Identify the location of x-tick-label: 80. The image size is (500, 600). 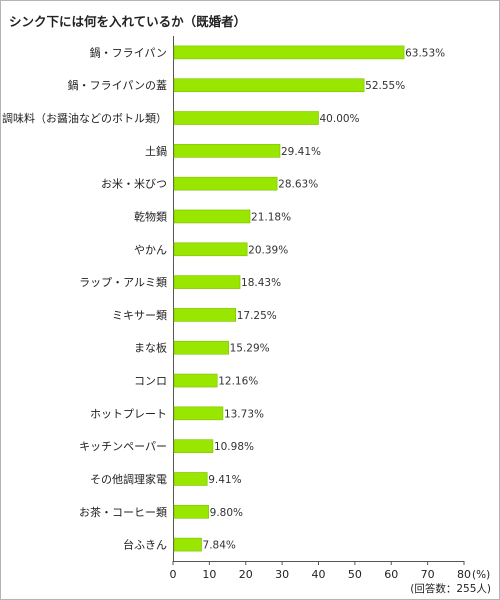
(464, 574).